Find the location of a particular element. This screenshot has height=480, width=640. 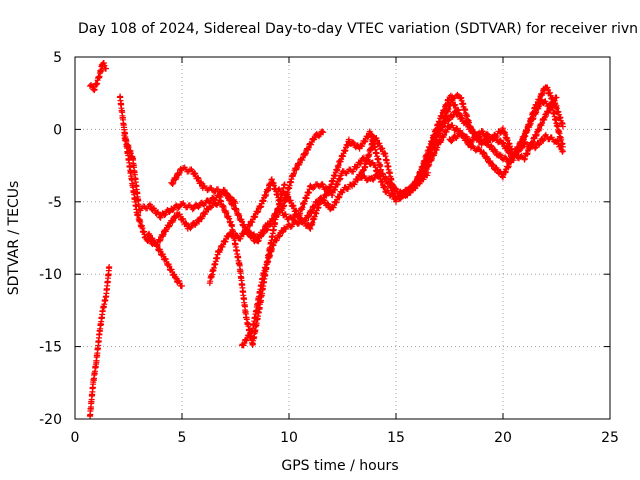

x-tick-label: 15 is located at coordinates (396, 438).